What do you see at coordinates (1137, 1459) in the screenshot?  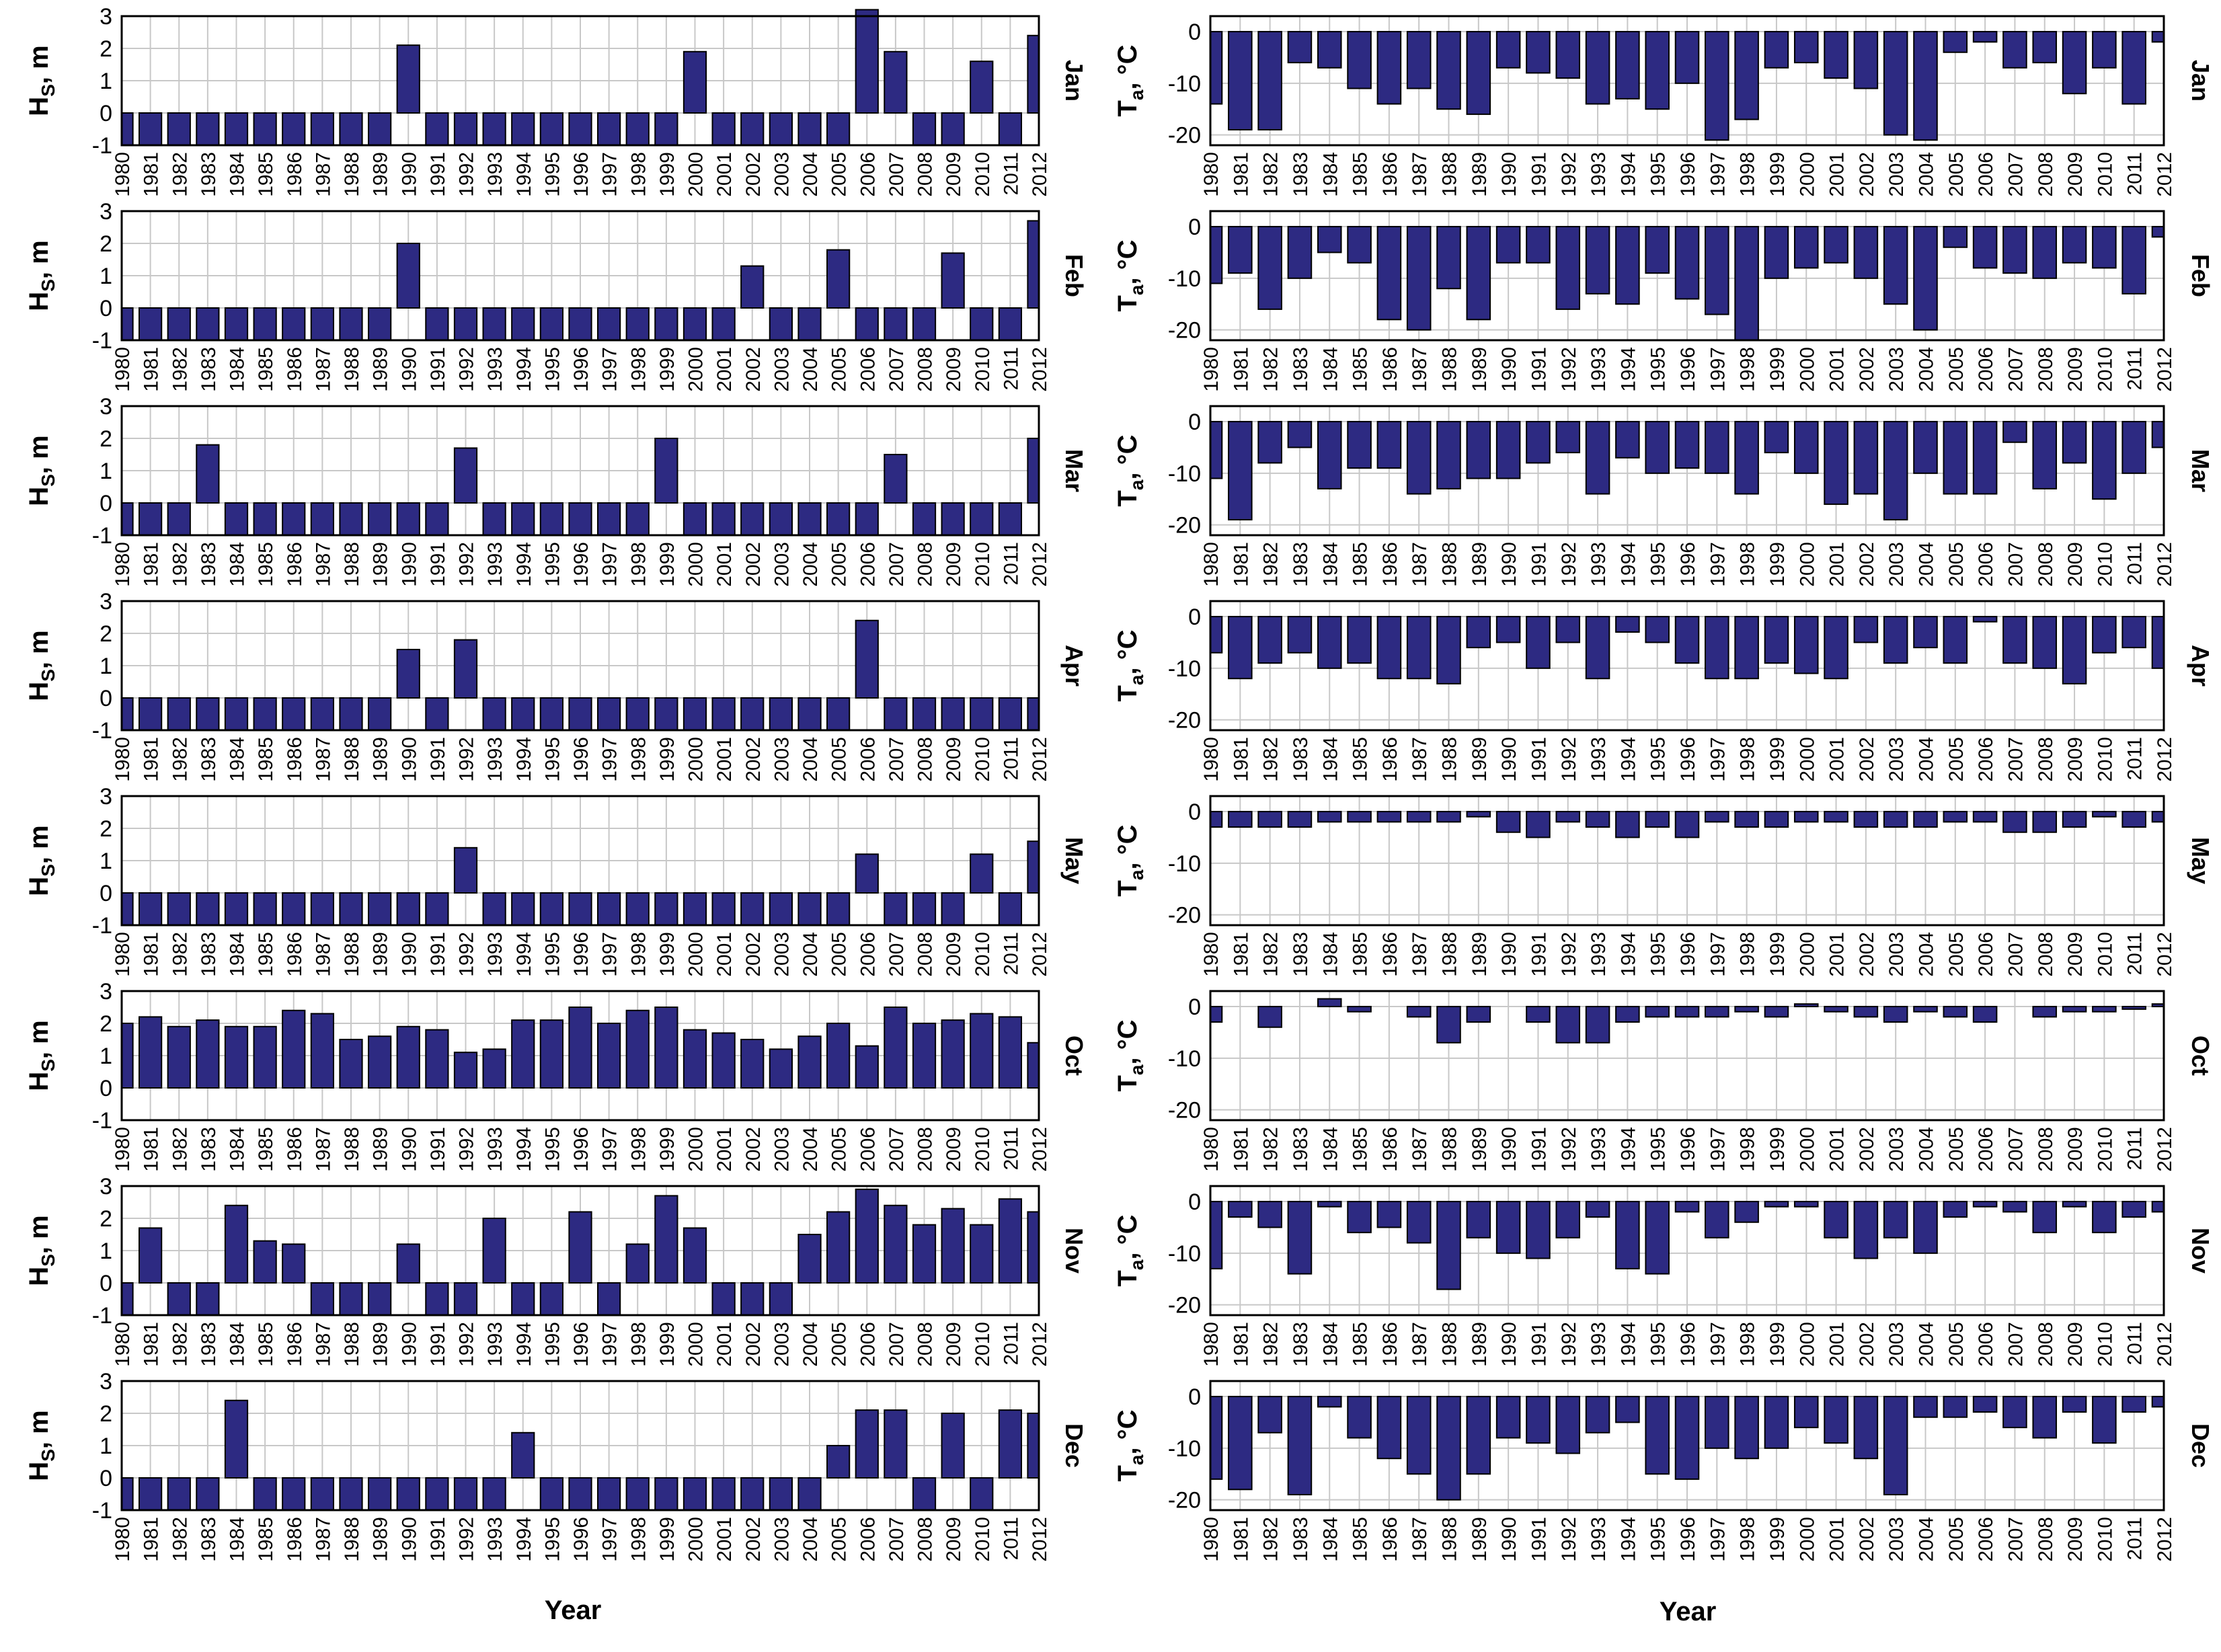 I see `y-axis-title-sub: a` at bounding box center [1137, 1459].